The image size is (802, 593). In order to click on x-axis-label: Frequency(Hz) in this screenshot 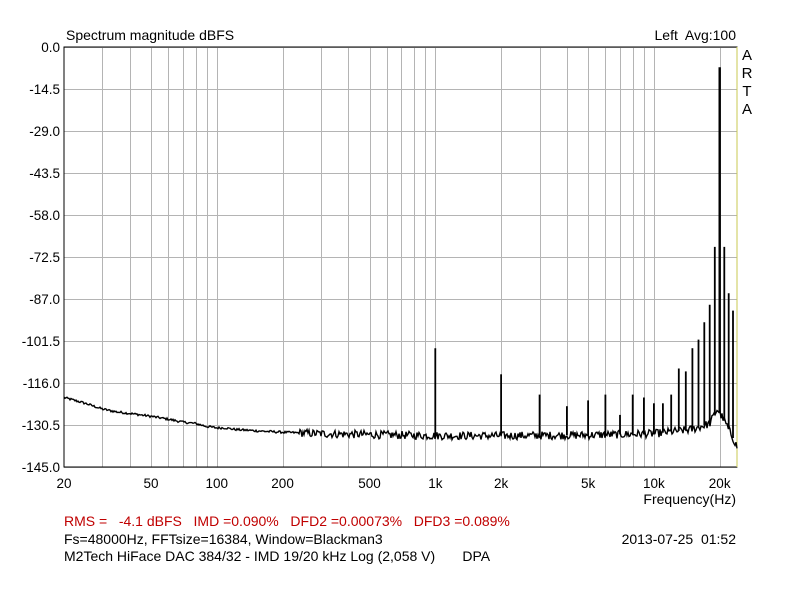, I will do `click(689, 499)`.